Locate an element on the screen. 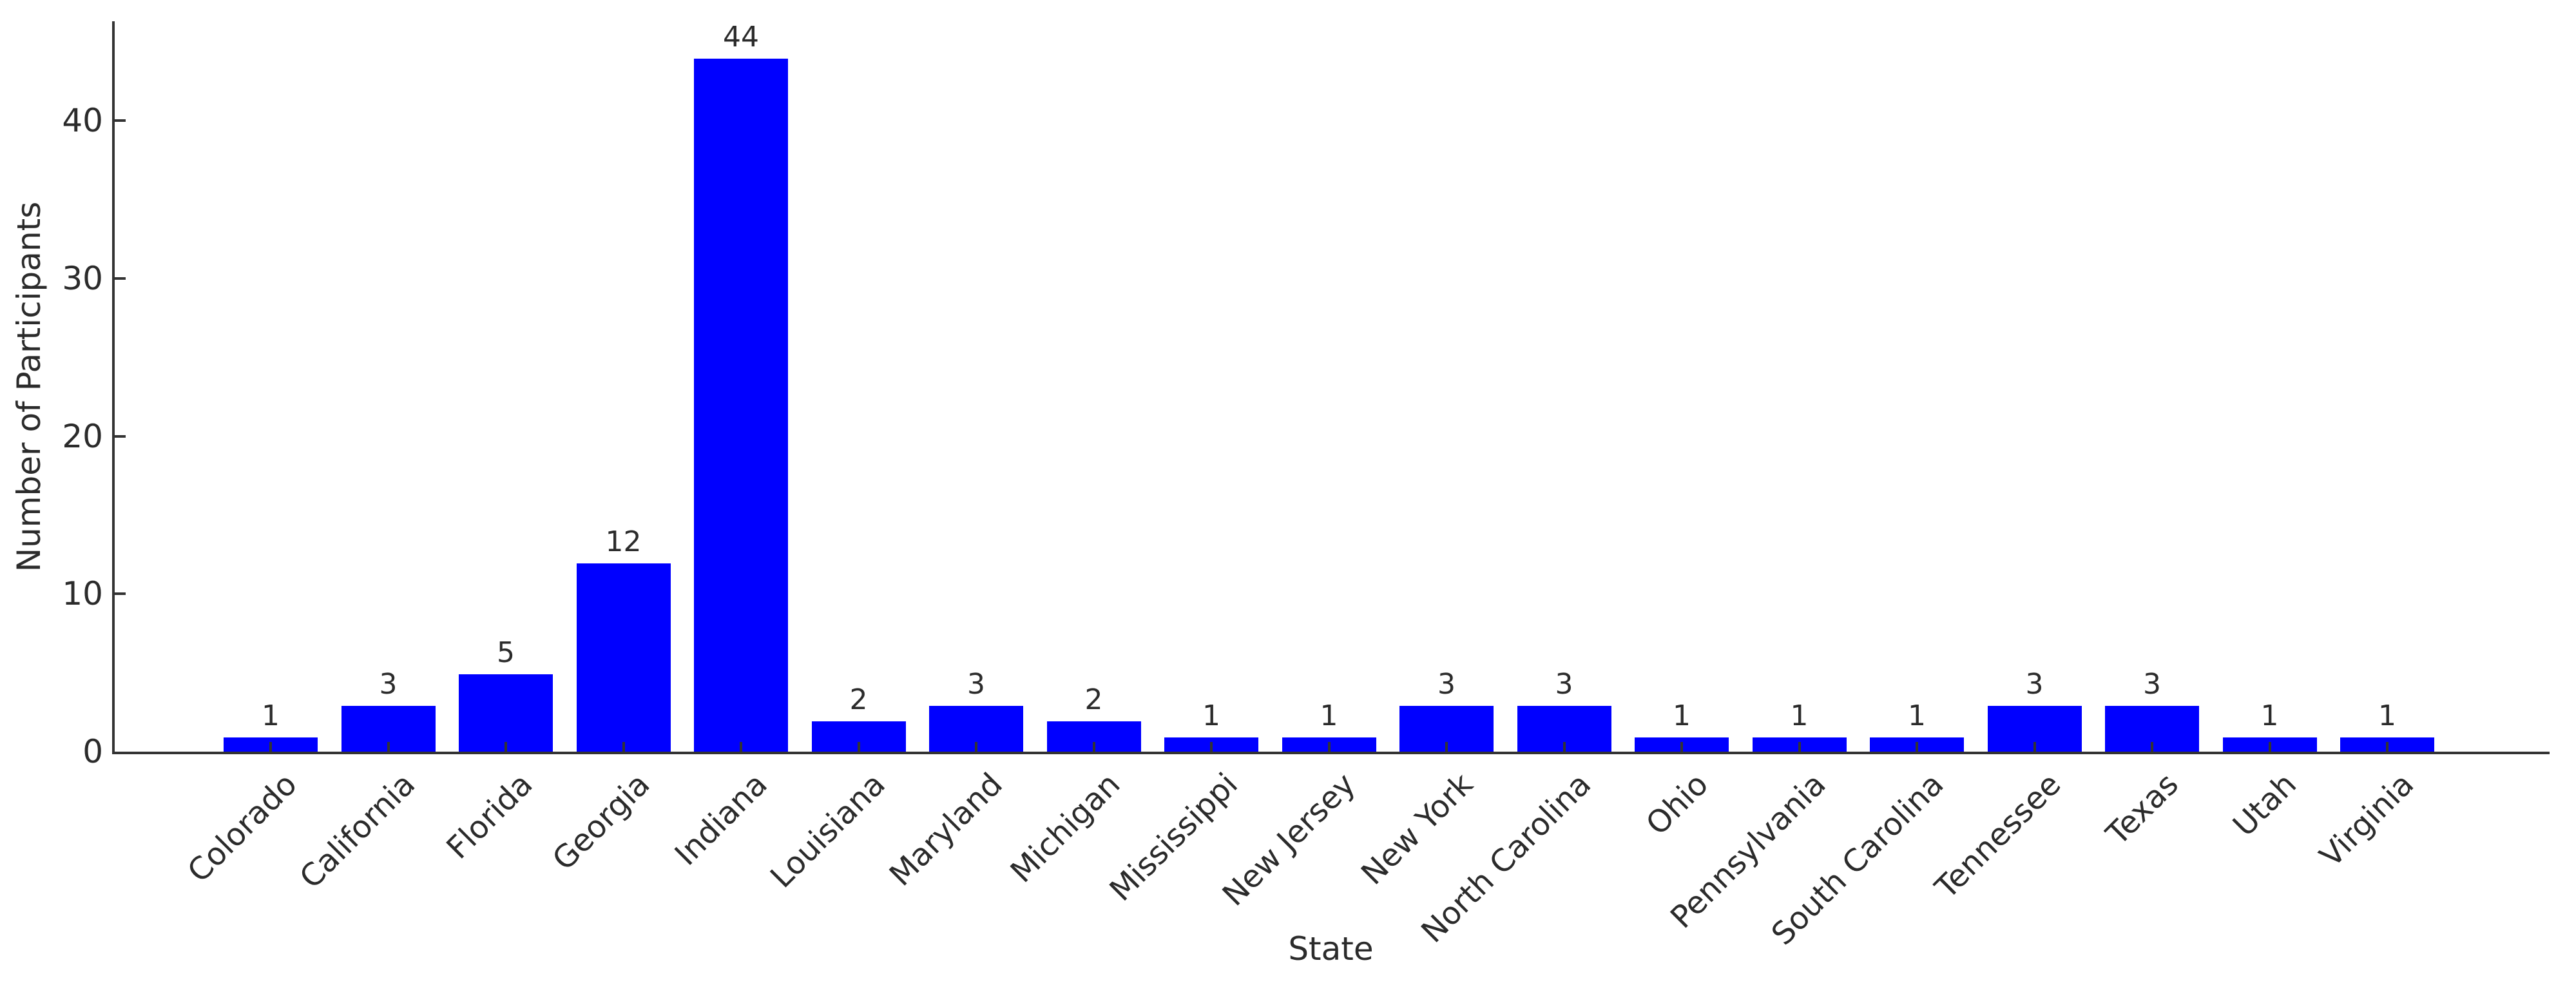 The height and width of the screenshot is (985, 2576). x-tick-label: Utah is located at coordinates (2264, 805).